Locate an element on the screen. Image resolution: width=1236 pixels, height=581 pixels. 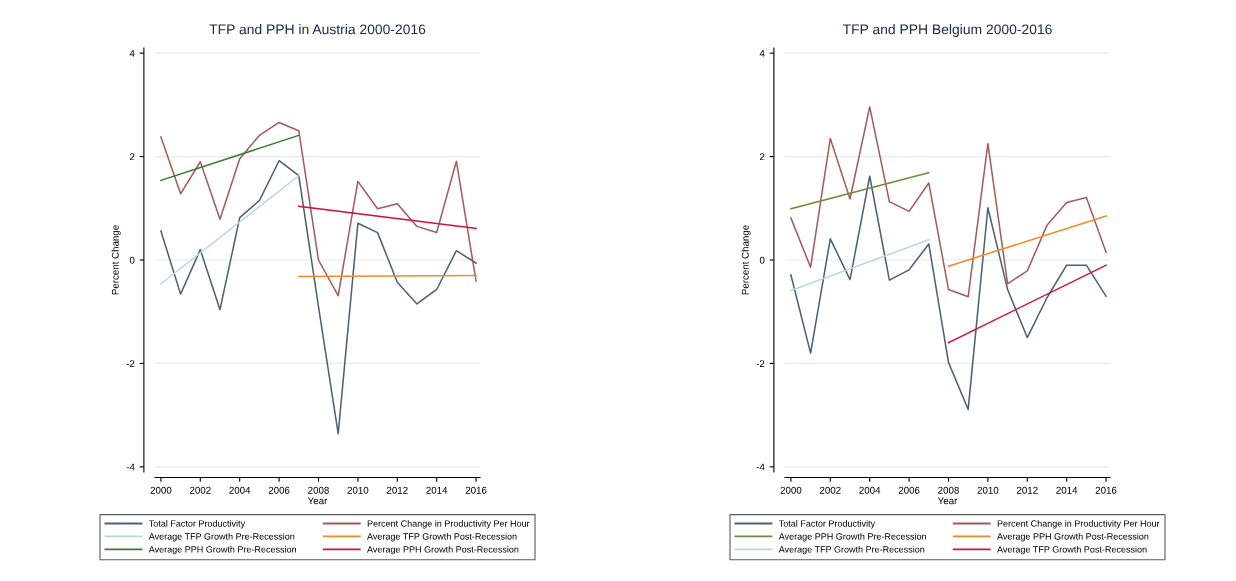
chart-title: TFP and PPH in Austria 2000-2016 is located at coordinates (317, 29).